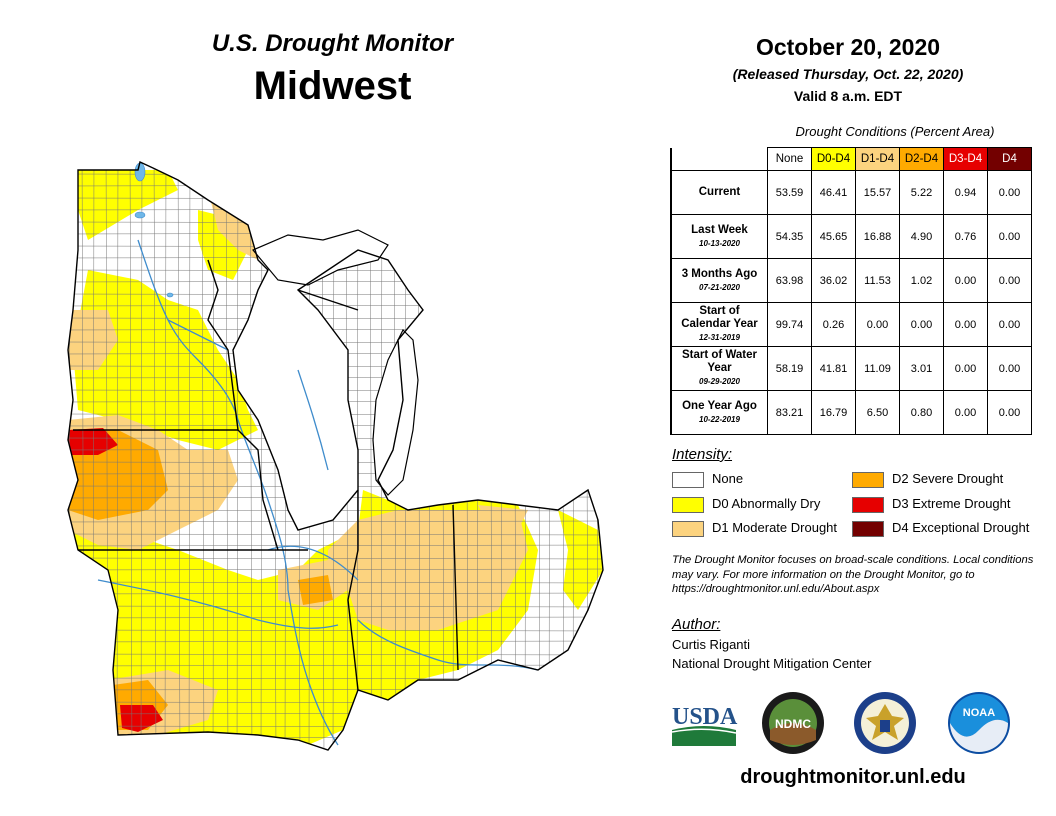 The width and height of the screenshot is (1056, 816). Describe the element at coordinates (853, 777) in the screenshot. I see `website-url: droughtmonitor.unl.edu` at that location.